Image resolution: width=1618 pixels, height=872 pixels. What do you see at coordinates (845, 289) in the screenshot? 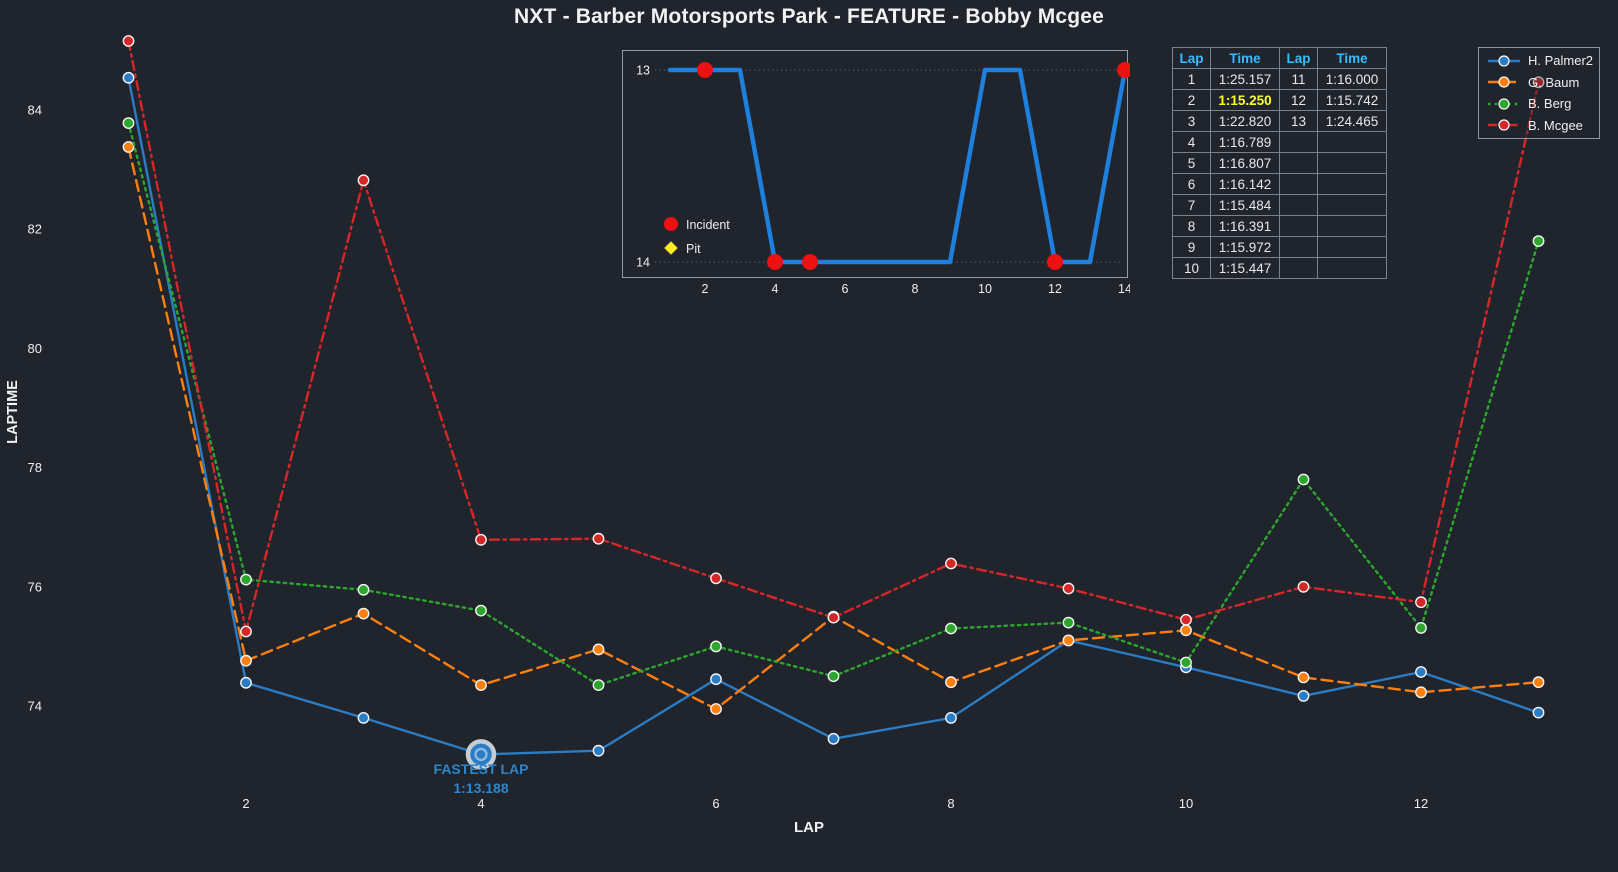
I see `inset-x-tick: 6` at bounding box center [845, 289].